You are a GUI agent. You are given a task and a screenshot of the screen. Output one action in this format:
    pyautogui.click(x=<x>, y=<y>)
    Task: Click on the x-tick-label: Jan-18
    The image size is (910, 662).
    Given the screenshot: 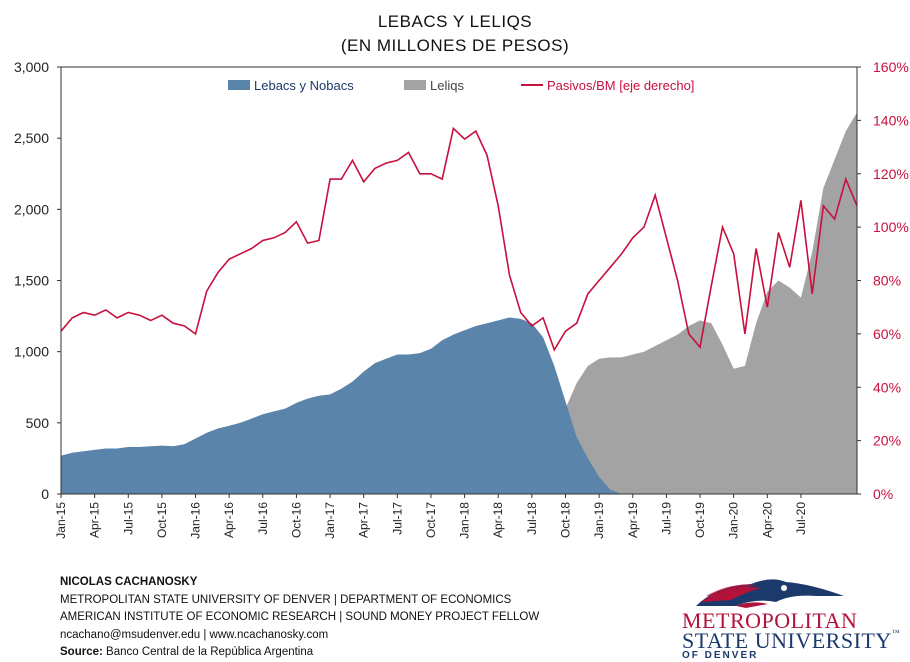 What is the action you would take?
    pyautogui.click(x=465, y=520)
    